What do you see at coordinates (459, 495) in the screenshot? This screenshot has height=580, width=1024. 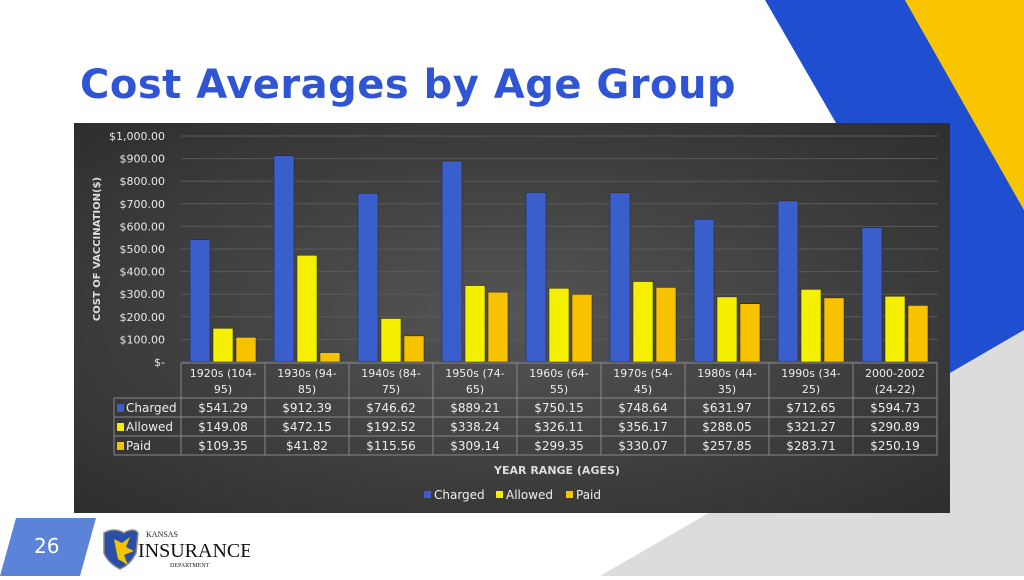 I see `legend-label: Charged` at bounding box center [459, 495].